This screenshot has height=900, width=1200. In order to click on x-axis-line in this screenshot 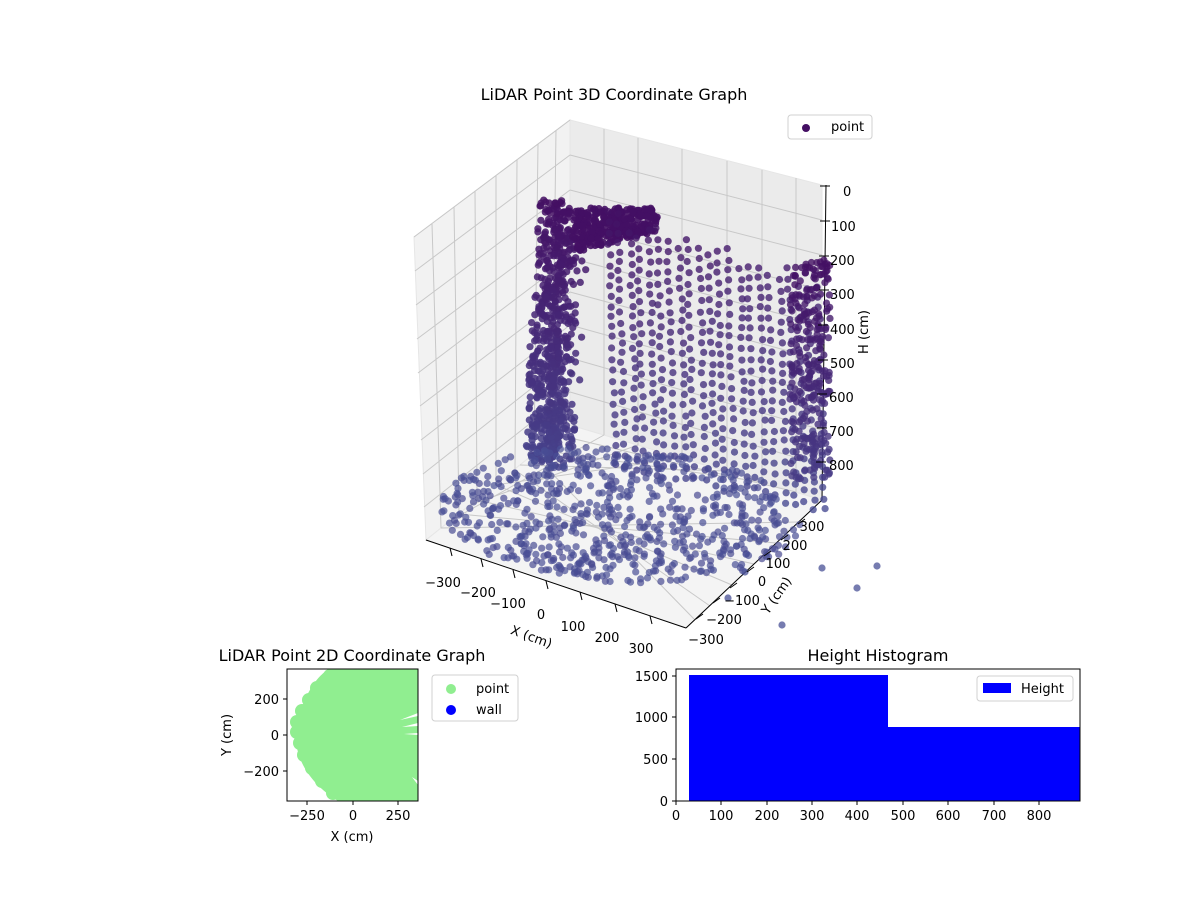, I will do `click(556, 584)`.